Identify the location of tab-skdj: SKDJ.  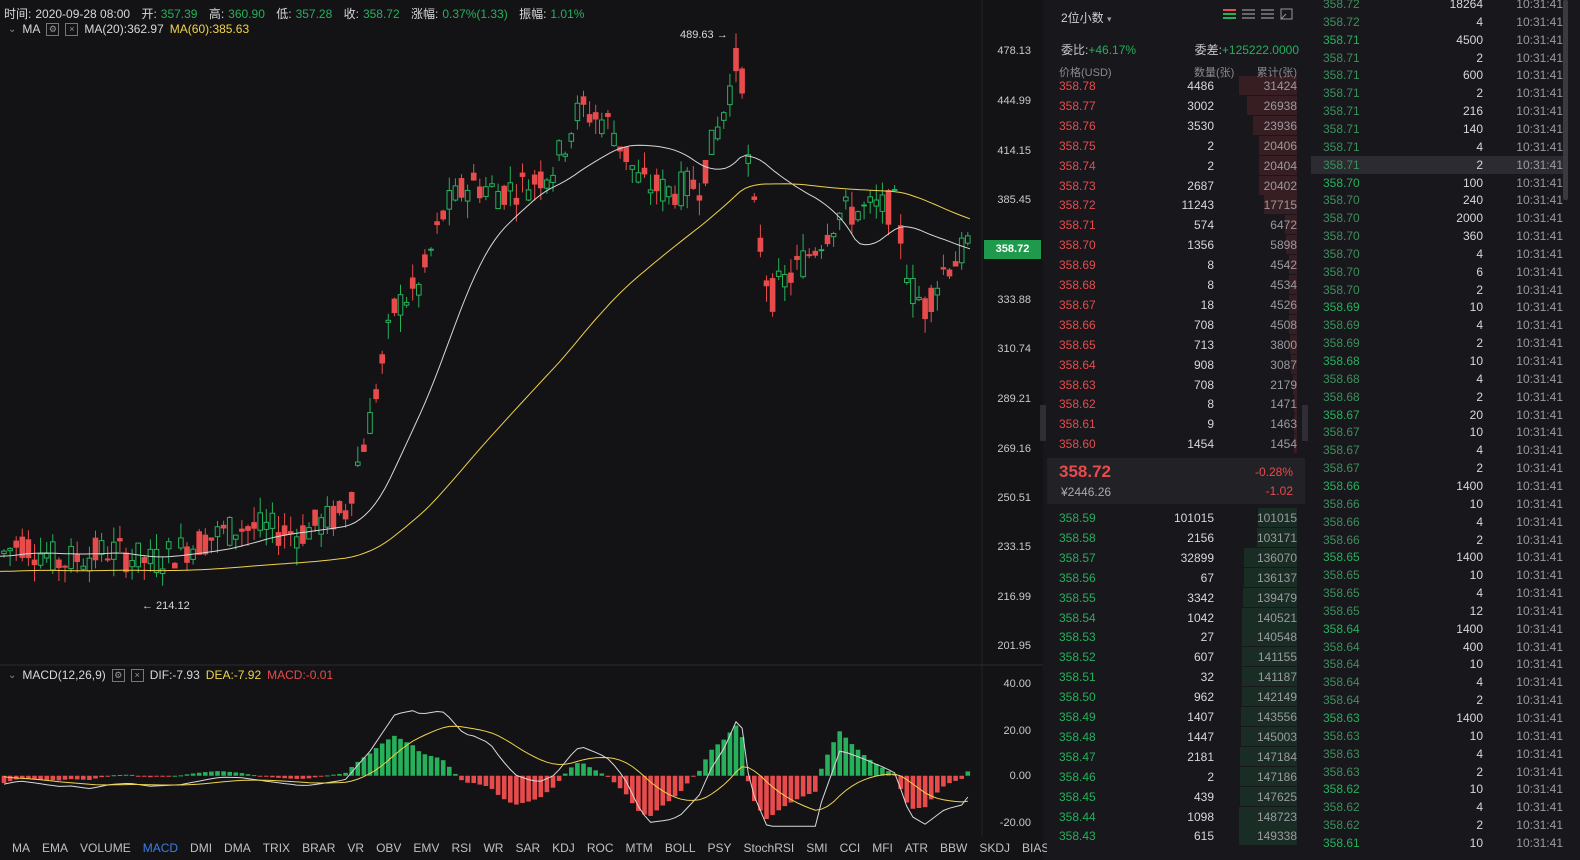
(995, 848).